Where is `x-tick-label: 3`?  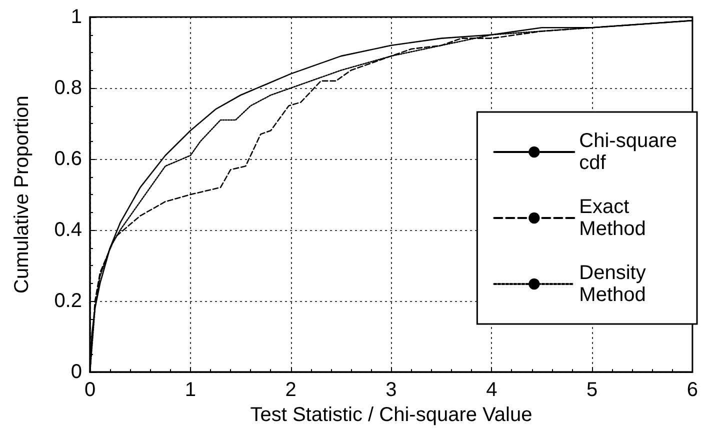
x-tick-label: 3 is located at coordinates (391, 390).